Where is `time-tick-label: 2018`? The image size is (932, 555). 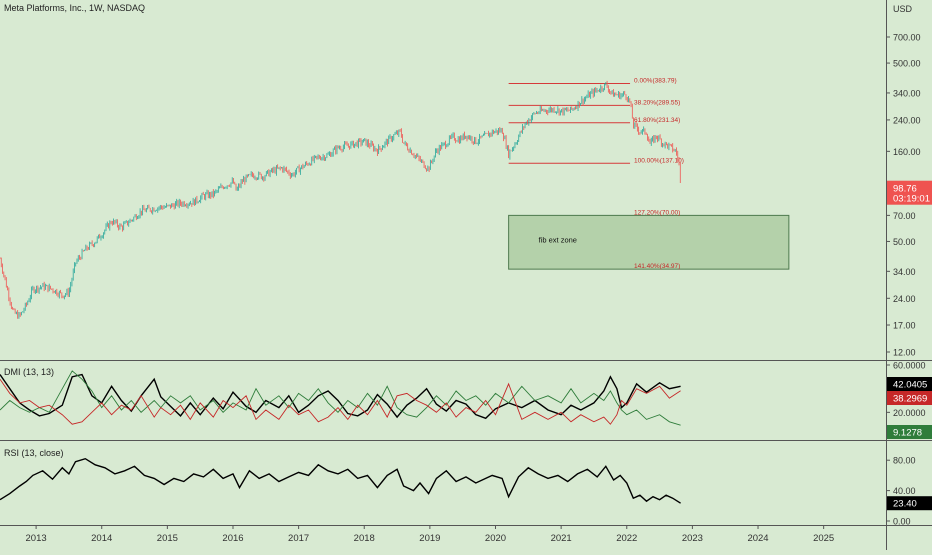 time-tick-label: 2018 is located at coordinates (364, 538).